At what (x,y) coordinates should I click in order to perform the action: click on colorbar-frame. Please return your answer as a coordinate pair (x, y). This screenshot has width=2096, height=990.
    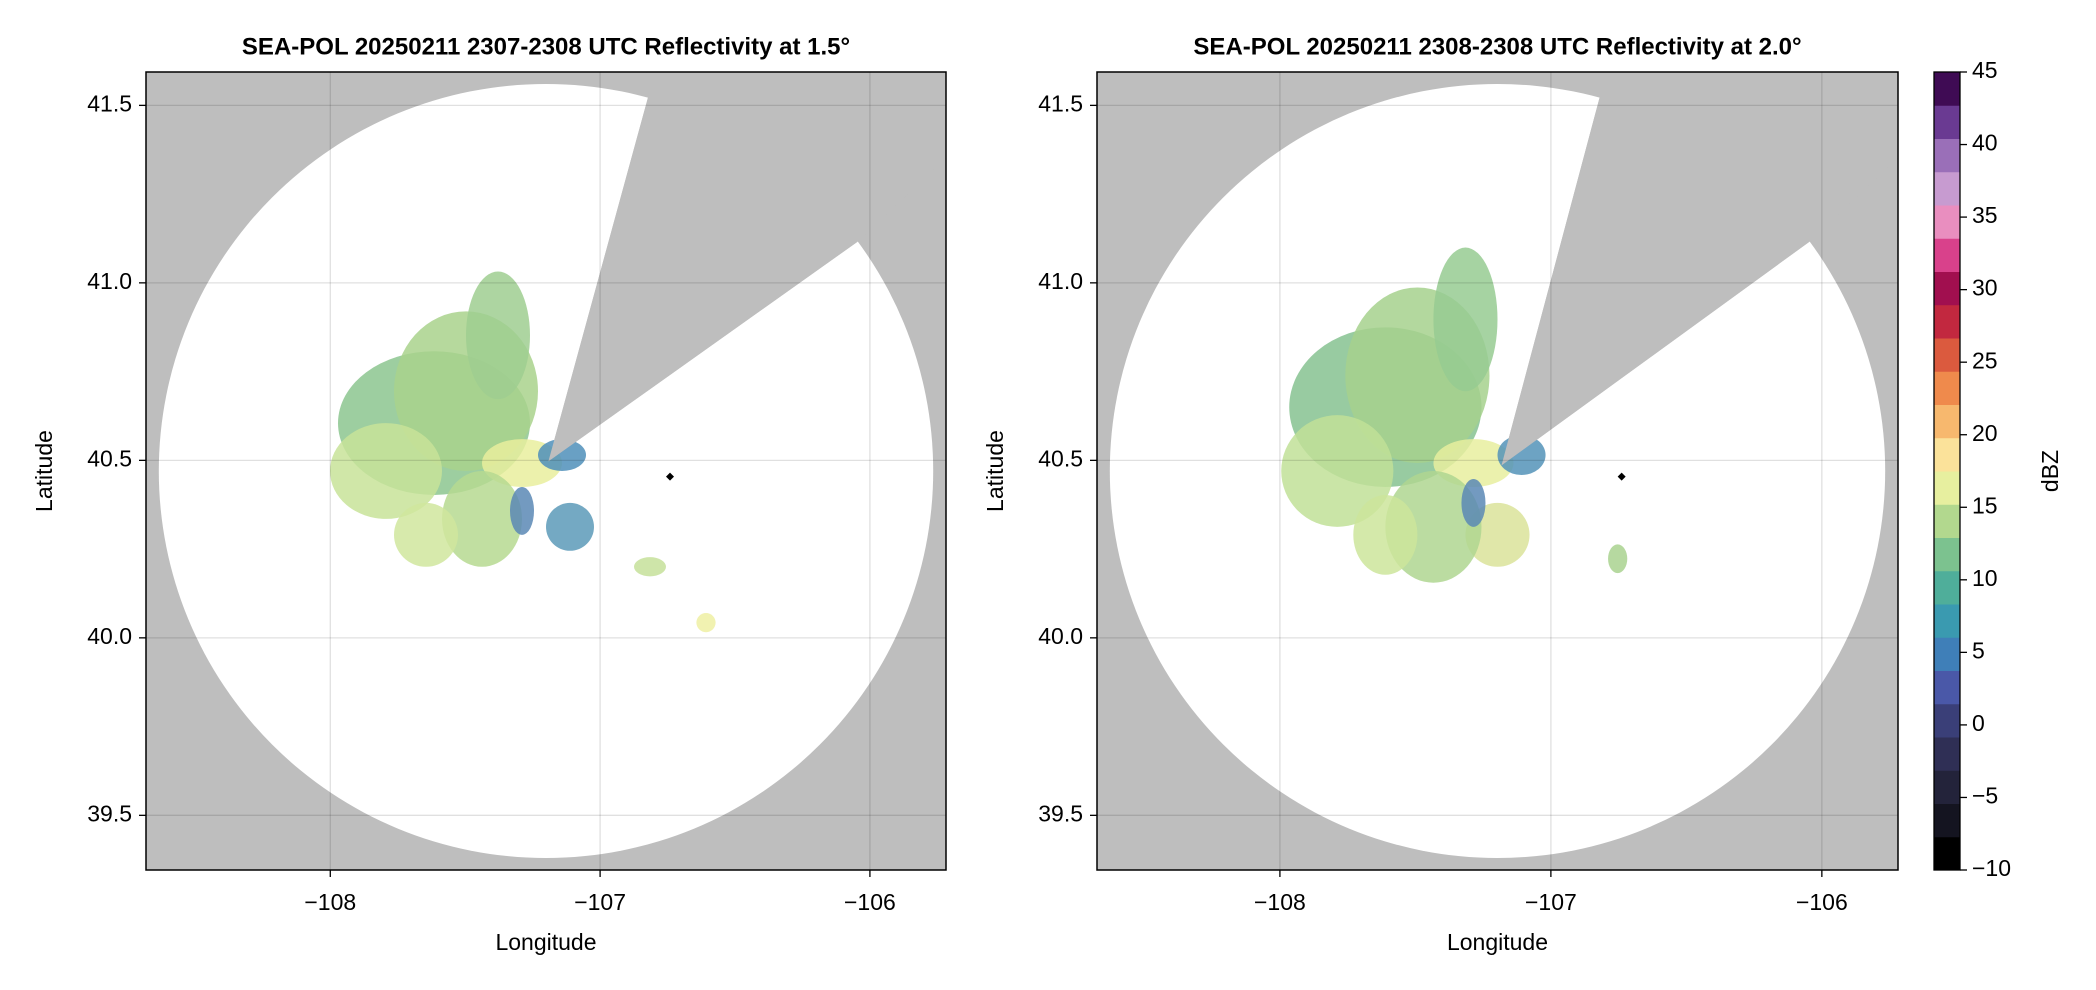
    Looking at the image, I should click on (1947, 471).